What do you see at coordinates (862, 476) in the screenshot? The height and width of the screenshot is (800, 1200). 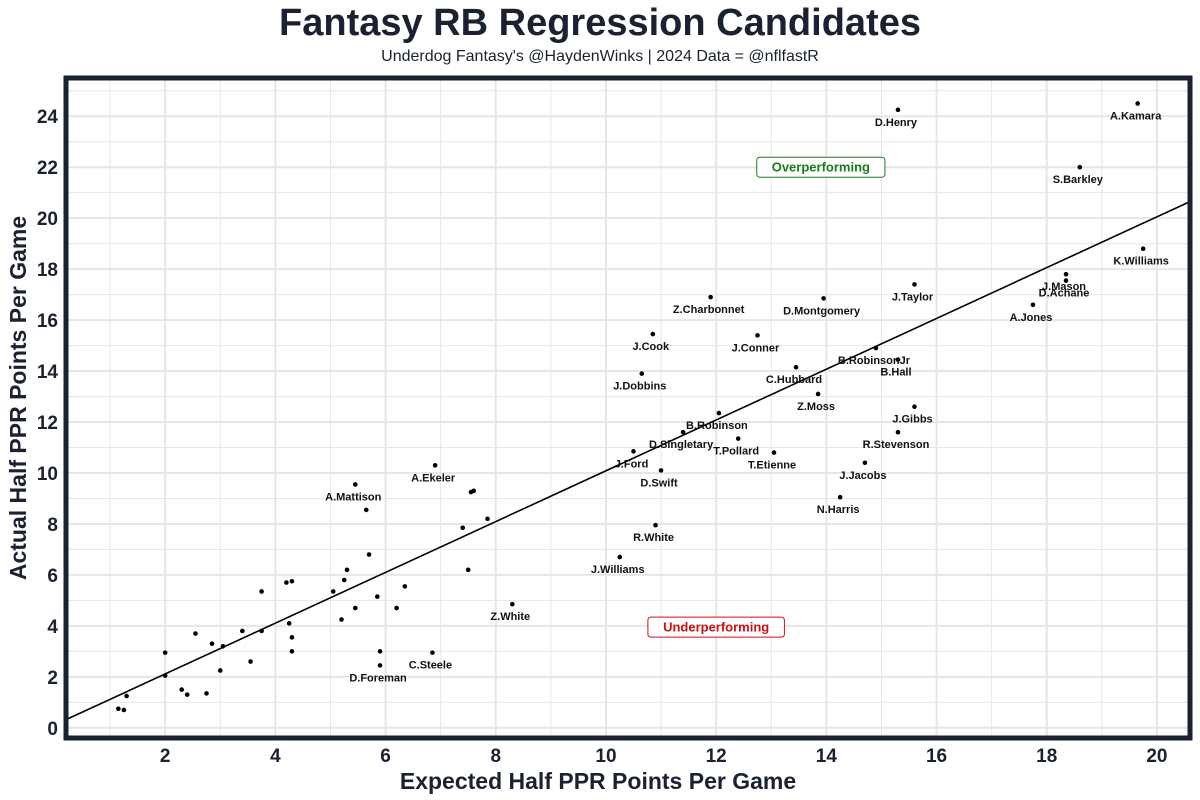 I see `point-label: J.Jacobs` at bounding box center [862, 476].